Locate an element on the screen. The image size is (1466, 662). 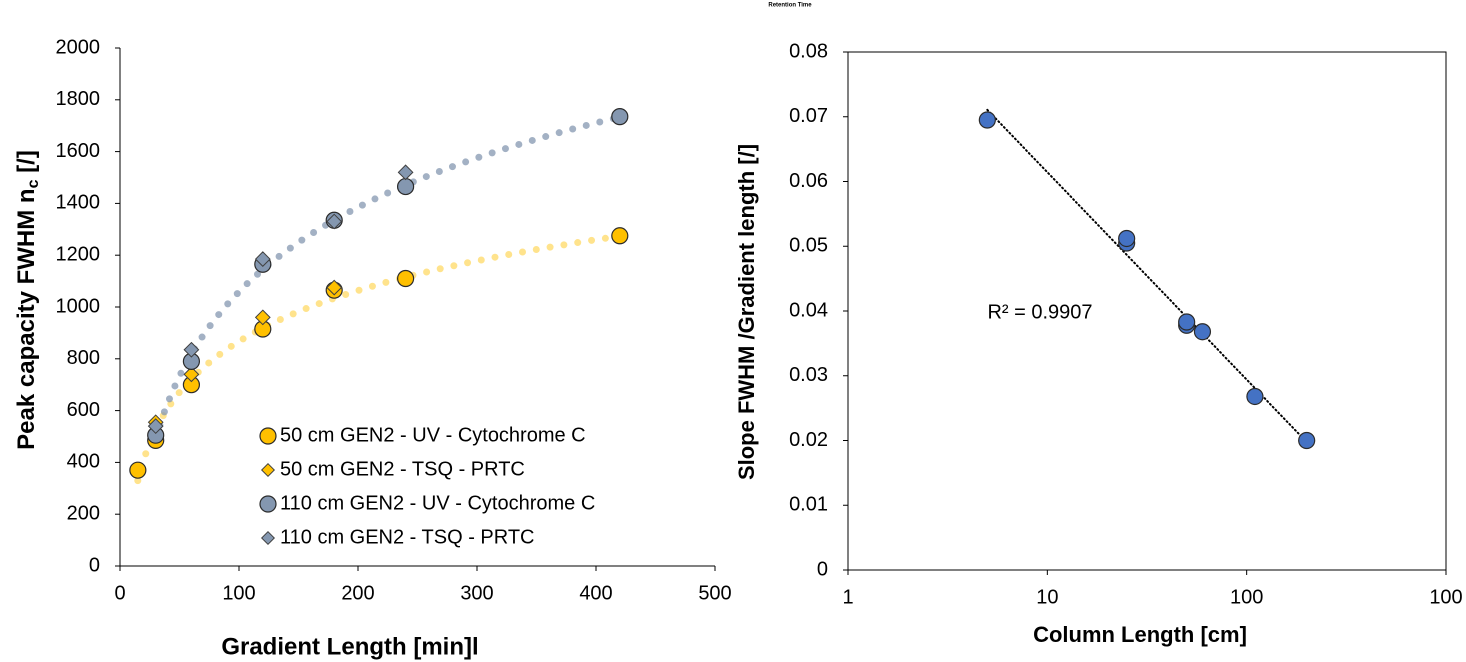
legend-label: 50 cm GEN2 - TSQ - PRTC is located at coordinates (402, 469).